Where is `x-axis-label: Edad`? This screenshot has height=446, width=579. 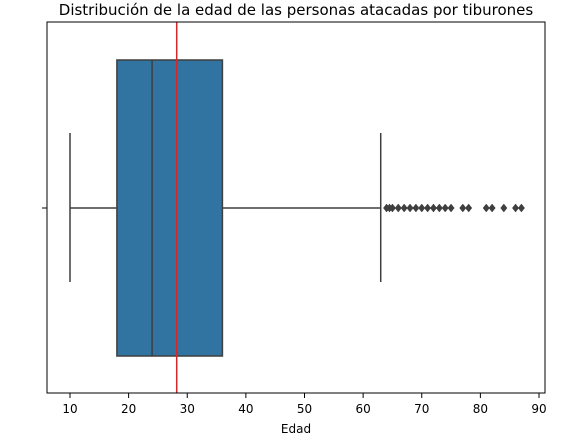
x-axis-label: Edad is located at coordinates (296, 429).